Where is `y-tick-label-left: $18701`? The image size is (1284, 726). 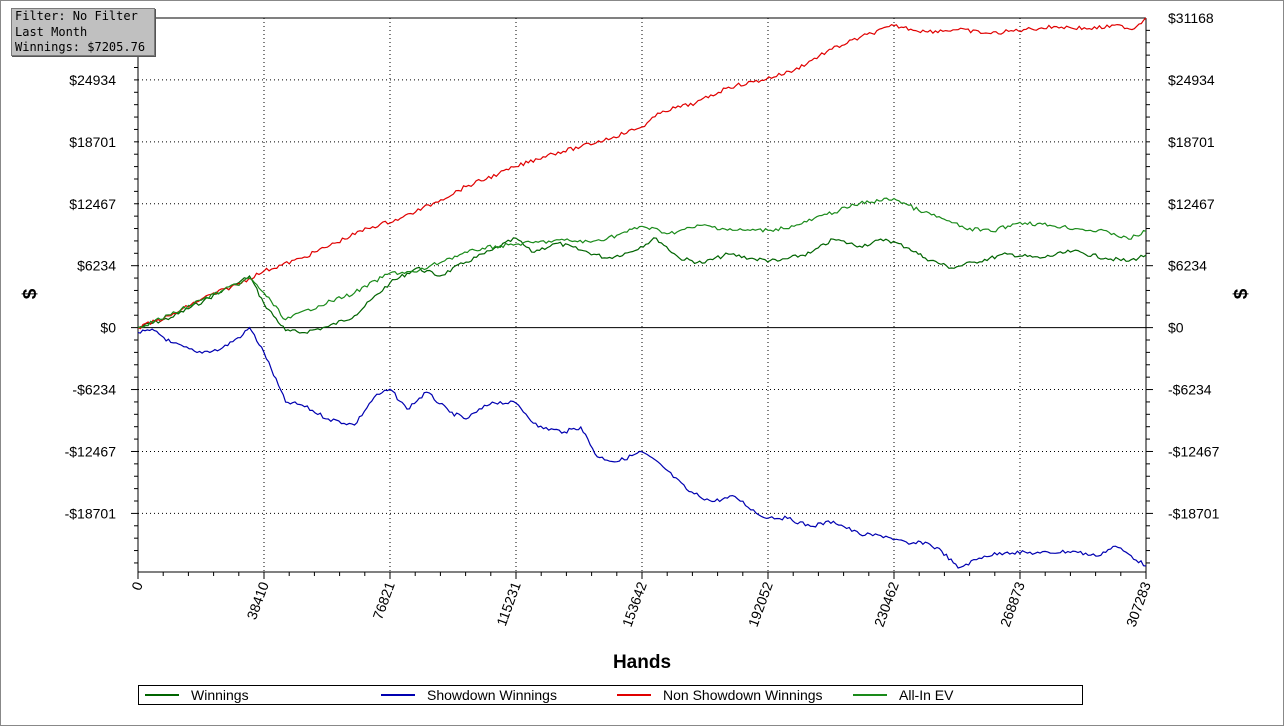
y-tick-label-left: $18701 is located at coordinates (92, 142).